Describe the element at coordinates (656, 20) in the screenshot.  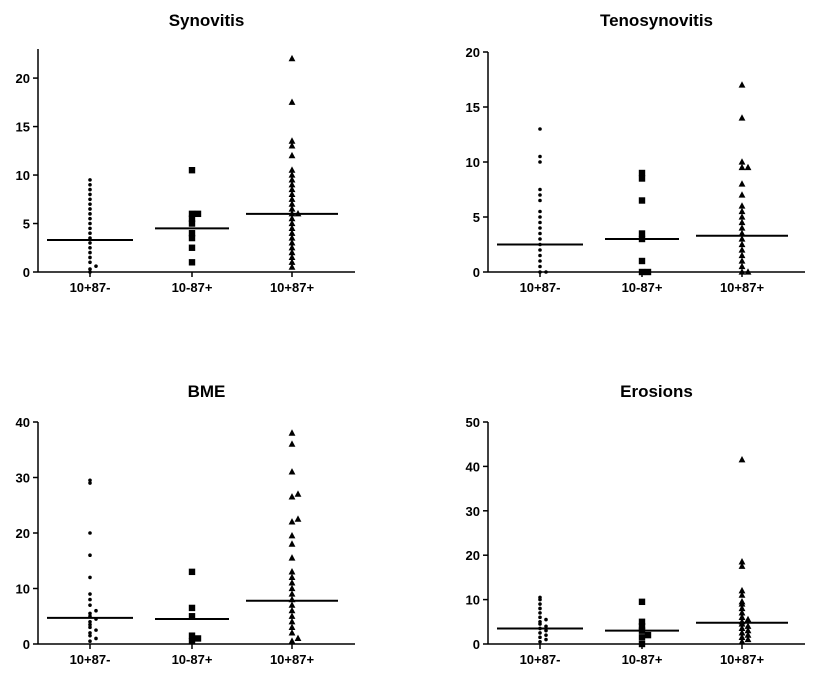
I see `chart-title: Tenosynovitis` at that location.